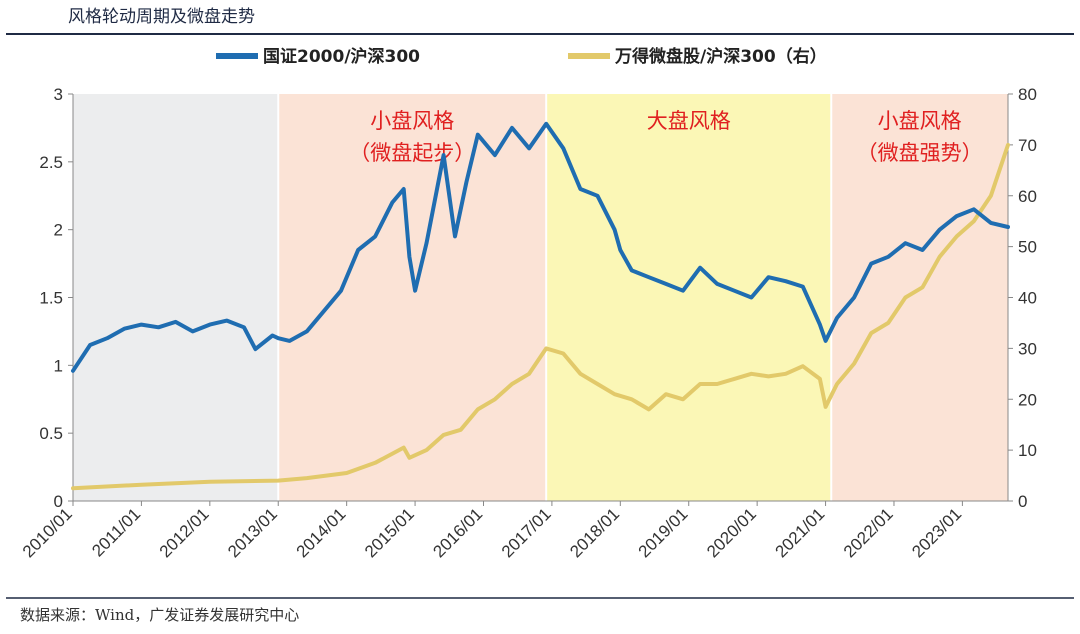  Describe the element at coordinates (116, 532) in the screenshot. I see `x-tick-label: 2011/01` at that location.